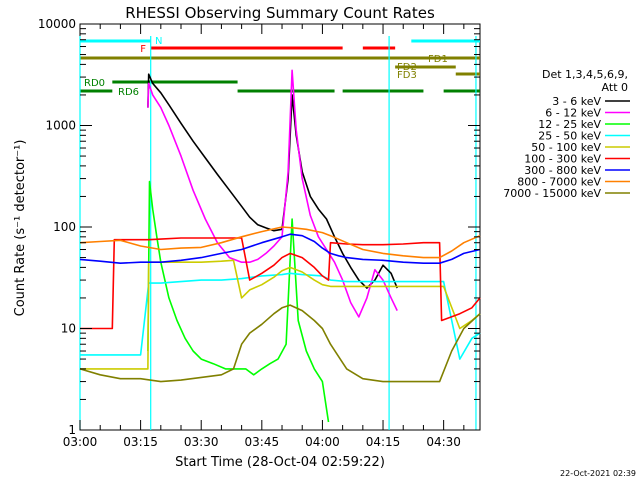  I want to click on legend-label-300-800-kev: 300 - 800 keV, so click(562, 170).